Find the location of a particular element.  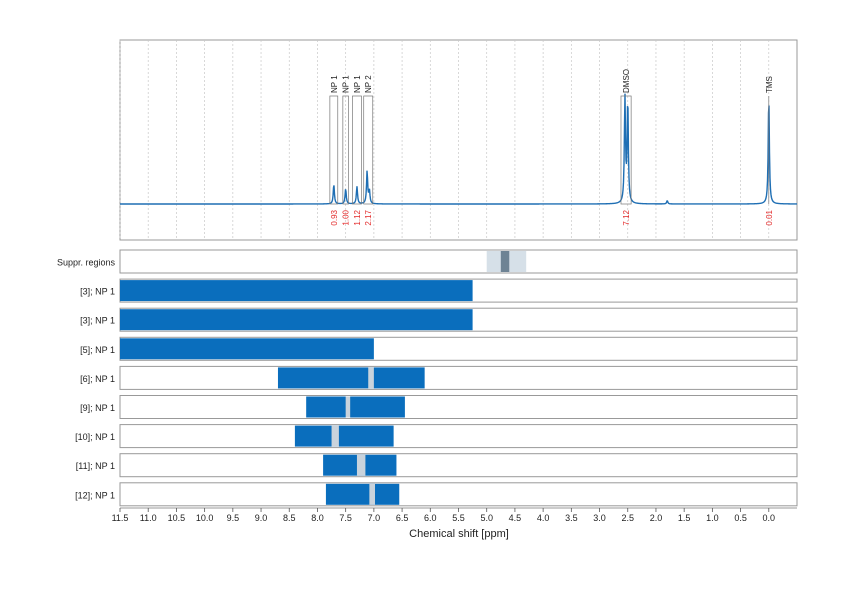

x-tick-label: 7.0 is located at coordinates (374, 518).